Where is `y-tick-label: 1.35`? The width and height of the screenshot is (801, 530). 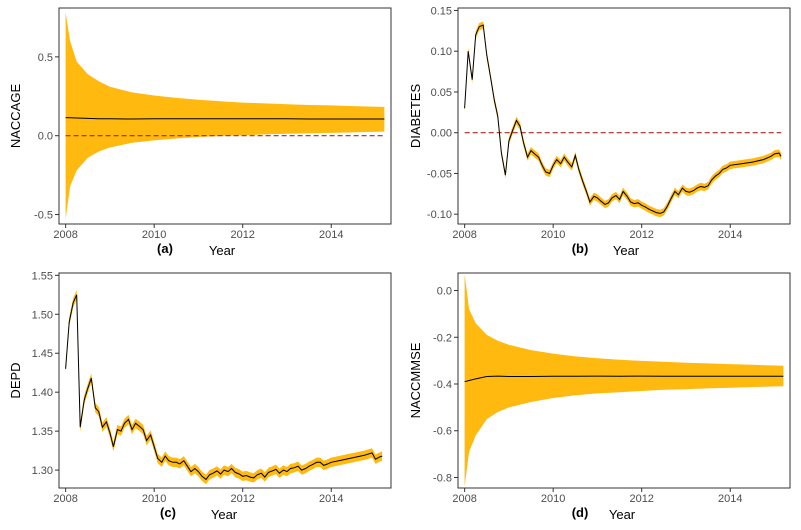 y-tick-label: 1.35 is located at coordinates (42, 432).